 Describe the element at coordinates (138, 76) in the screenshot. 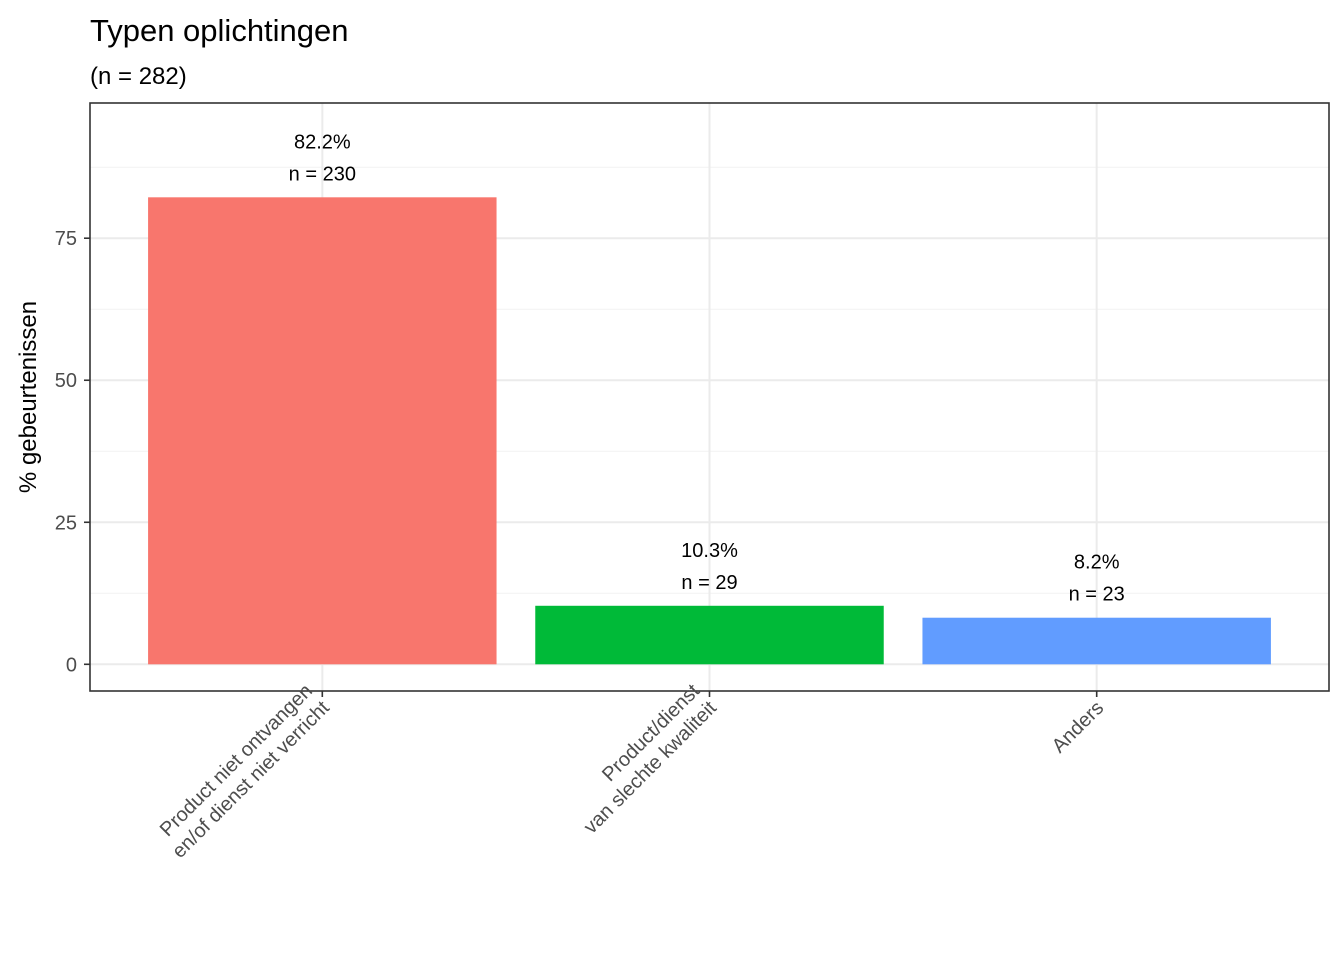

I see `chart-subtitle: (n = 282)` at that location.